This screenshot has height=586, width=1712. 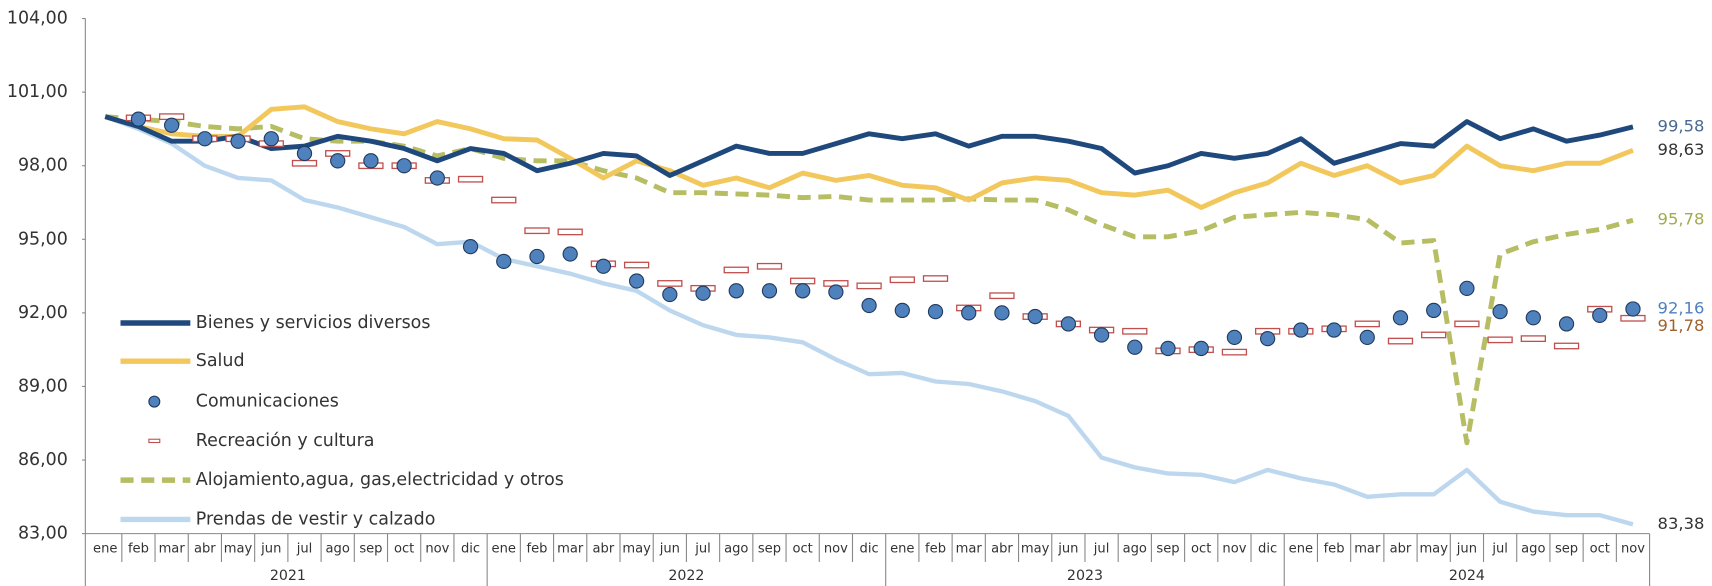 What do you see at coordinates (869, 146) in the screenshot?
I see `series-line` at bounding box center [869, 146].